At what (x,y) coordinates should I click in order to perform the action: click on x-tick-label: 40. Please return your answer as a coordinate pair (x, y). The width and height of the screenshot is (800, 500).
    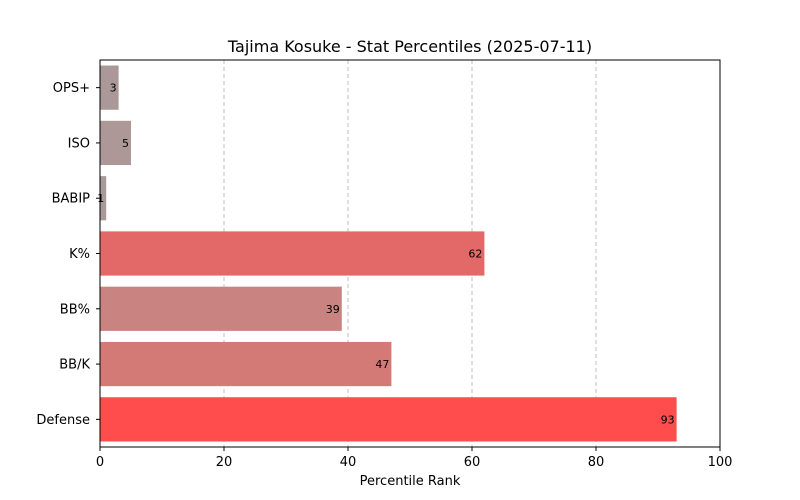
    Looking at the image, I should click on (348, 462).